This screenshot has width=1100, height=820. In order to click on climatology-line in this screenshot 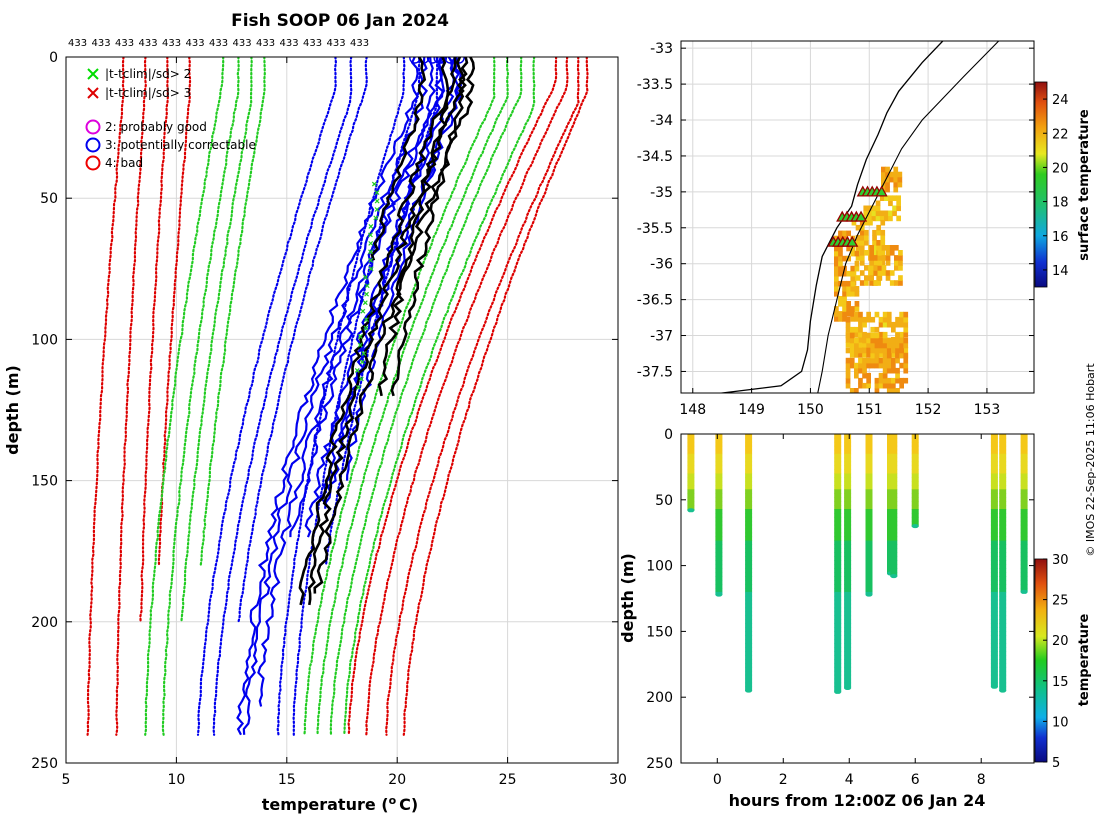, I will do `click(495, 396)`.